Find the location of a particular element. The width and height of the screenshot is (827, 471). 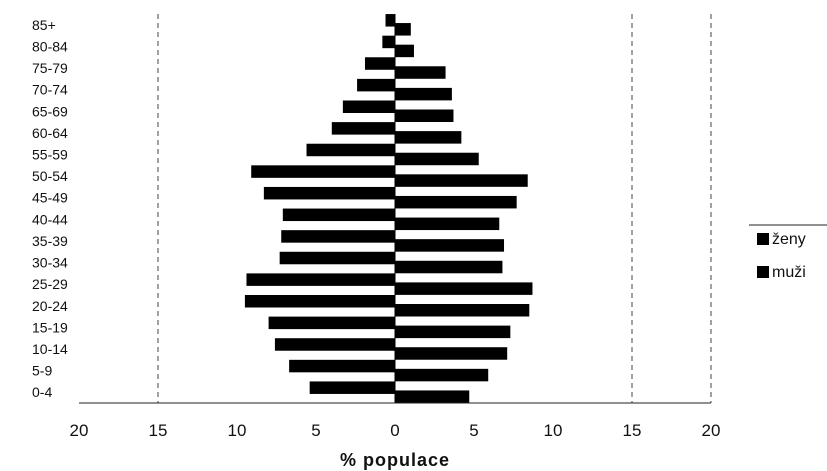

category-label: 20-24 is located at coordinates (50, 306).